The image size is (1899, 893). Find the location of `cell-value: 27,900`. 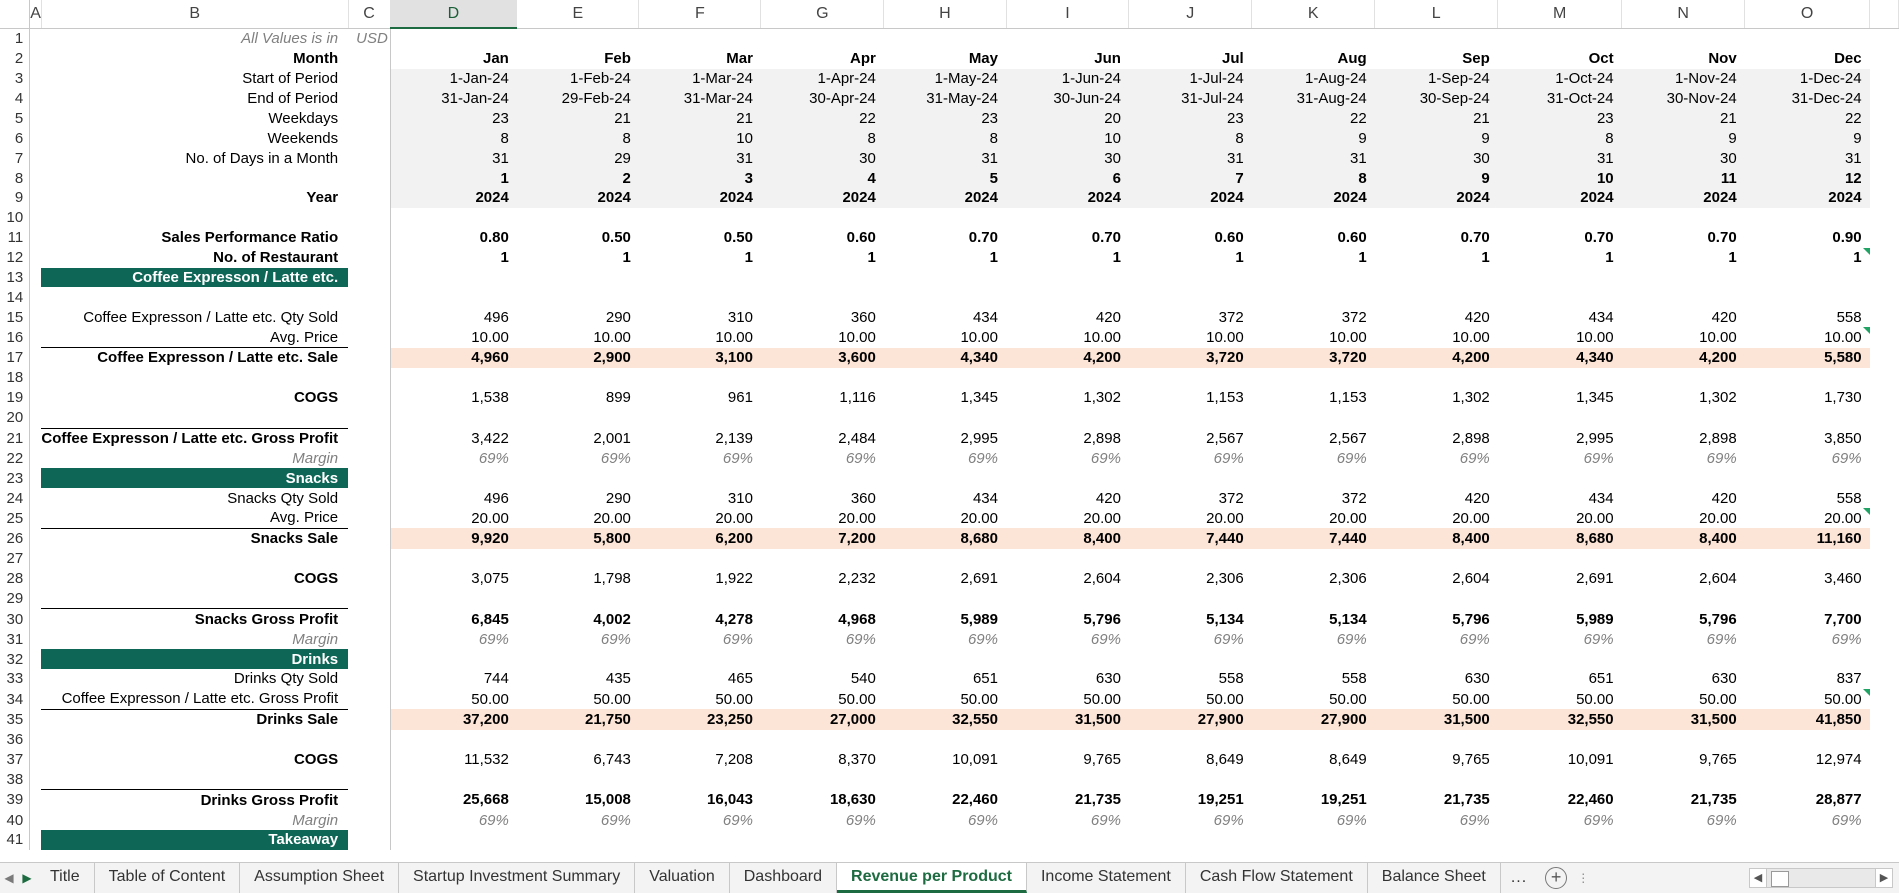

cell-value: 27,900 is located at coordinates (1313, 719).